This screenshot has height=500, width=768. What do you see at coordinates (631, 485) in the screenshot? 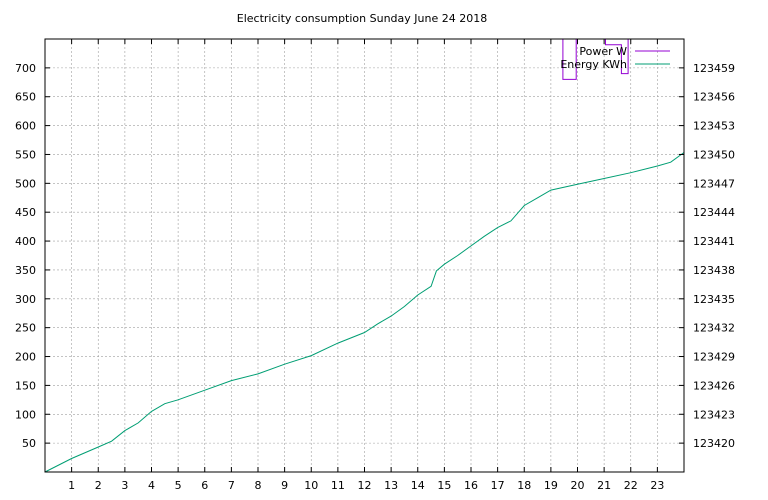
I see `x-tick-label: 22` at bounding box center [631, 485].